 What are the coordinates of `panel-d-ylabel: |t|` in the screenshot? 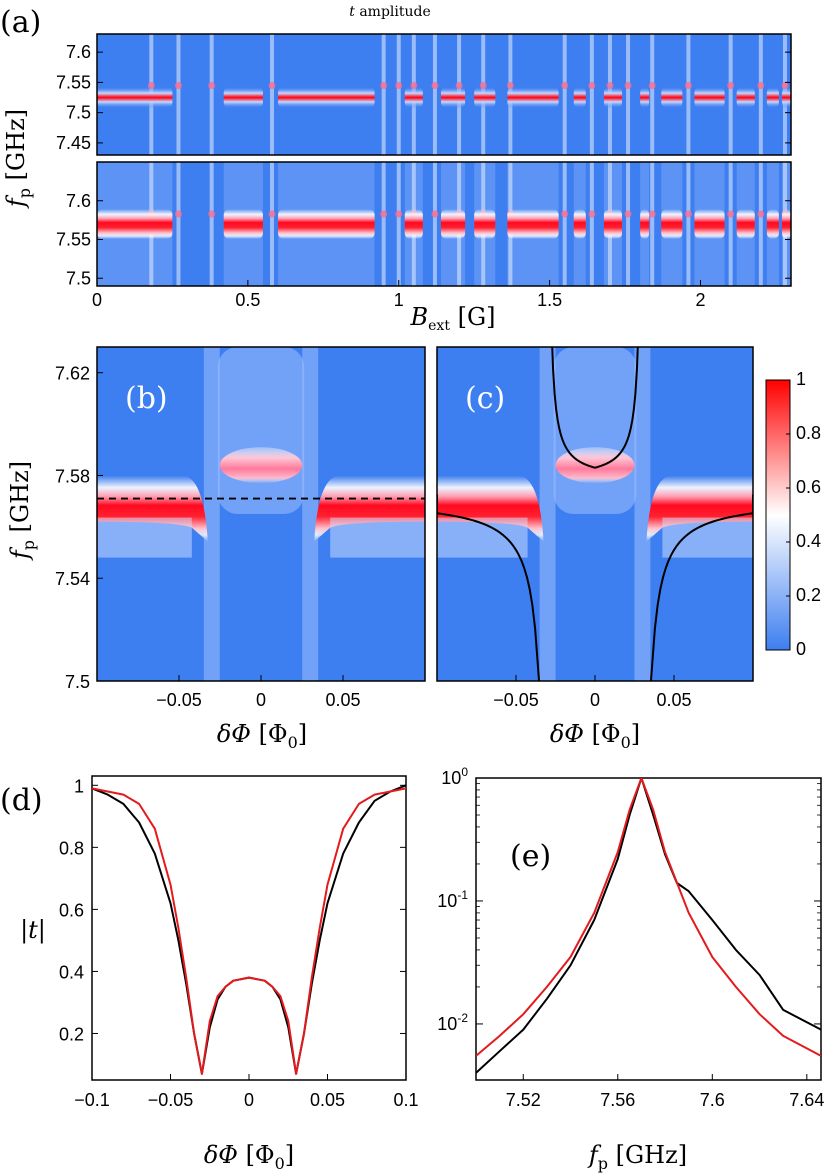 It's located at (33, 930).